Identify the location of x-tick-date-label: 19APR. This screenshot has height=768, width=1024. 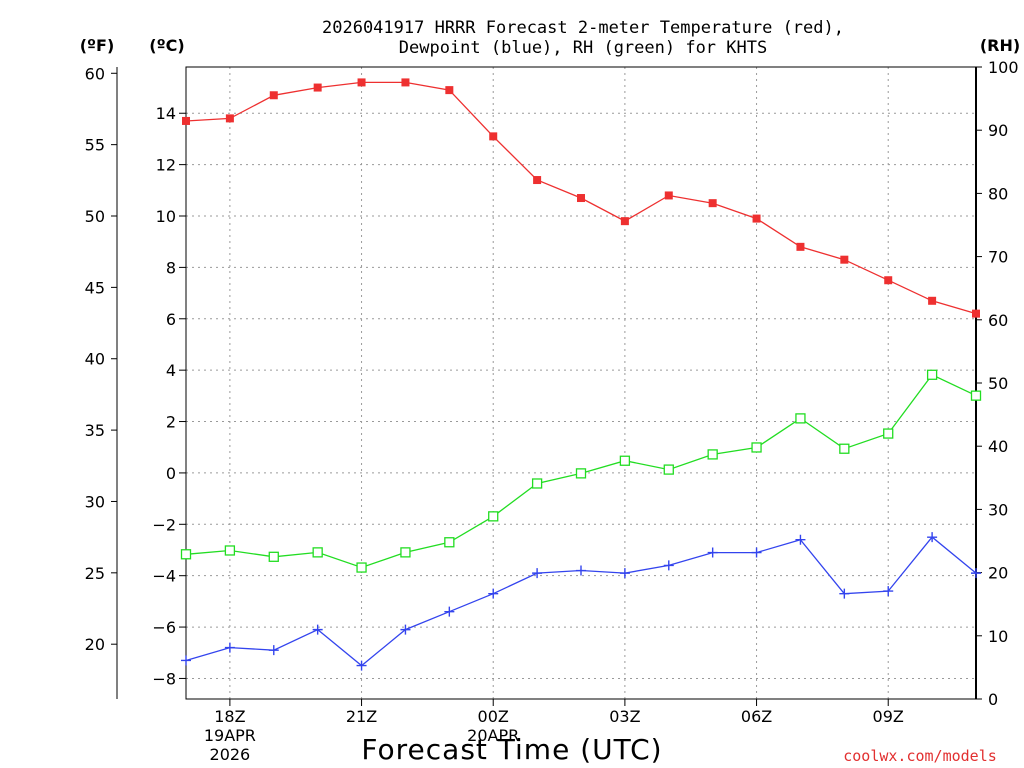
(230, 735).